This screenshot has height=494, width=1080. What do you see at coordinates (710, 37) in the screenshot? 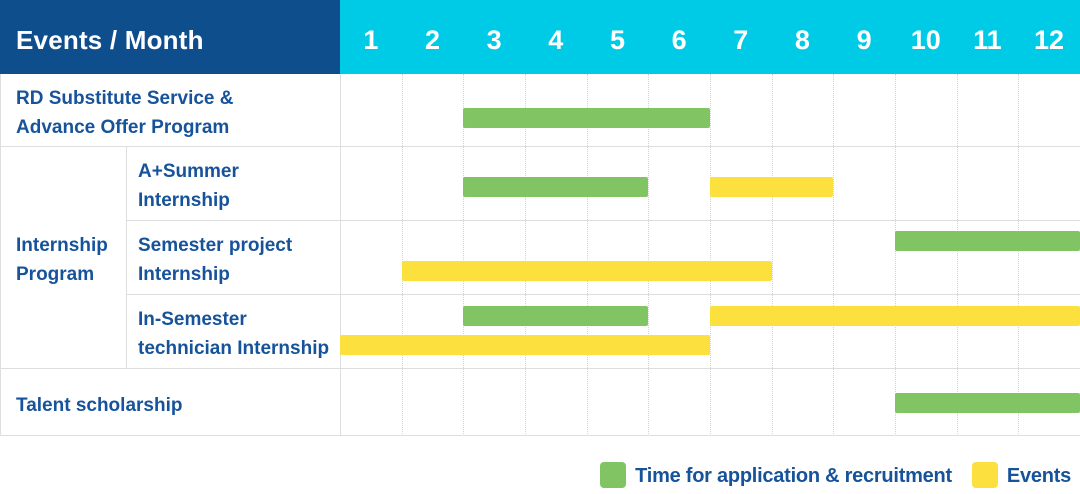
I see `month-header-row: 1 2 3 4 5 6 7 8 9 10 11 12` at bounding box center [710, 37].